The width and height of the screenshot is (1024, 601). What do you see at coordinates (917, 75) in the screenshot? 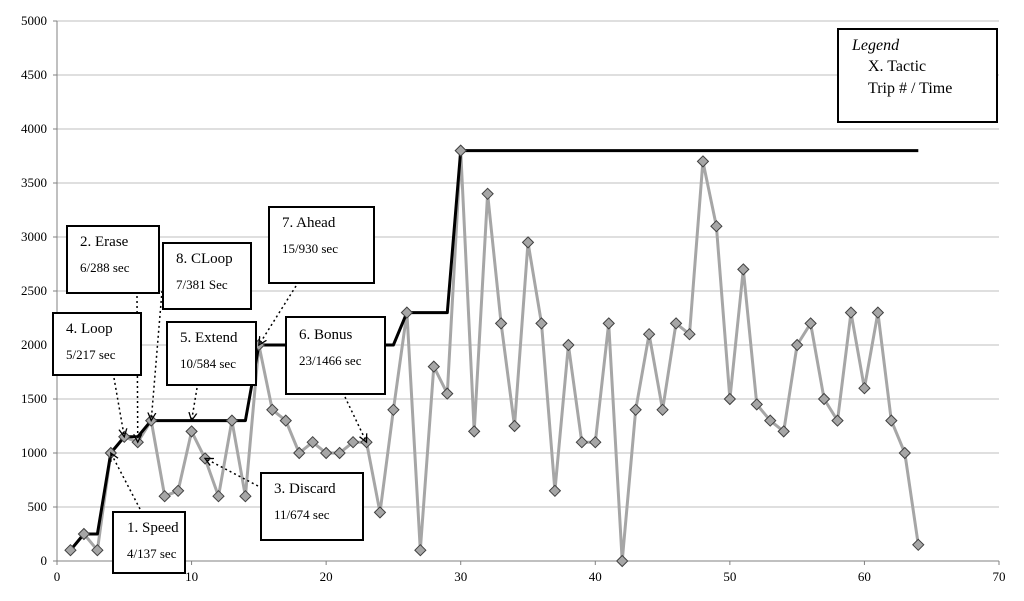
I see `legend: Legend X. Tactic Trip # / Time` at bounding box center [917, 75].